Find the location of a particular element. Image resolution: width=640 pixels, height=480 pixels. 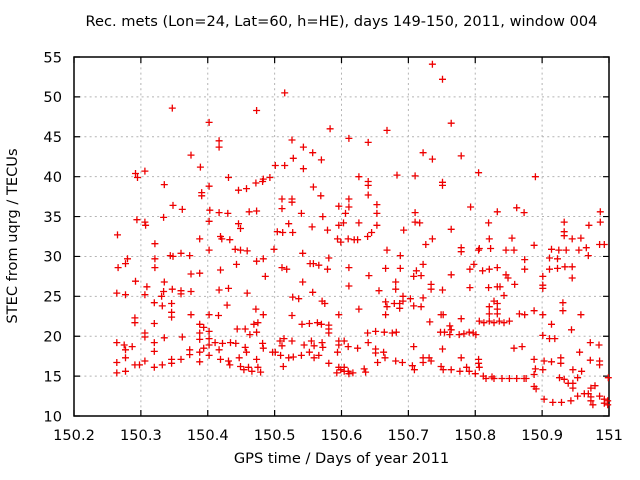

y-tick-label: 55 is located at coordinates (52, 57).